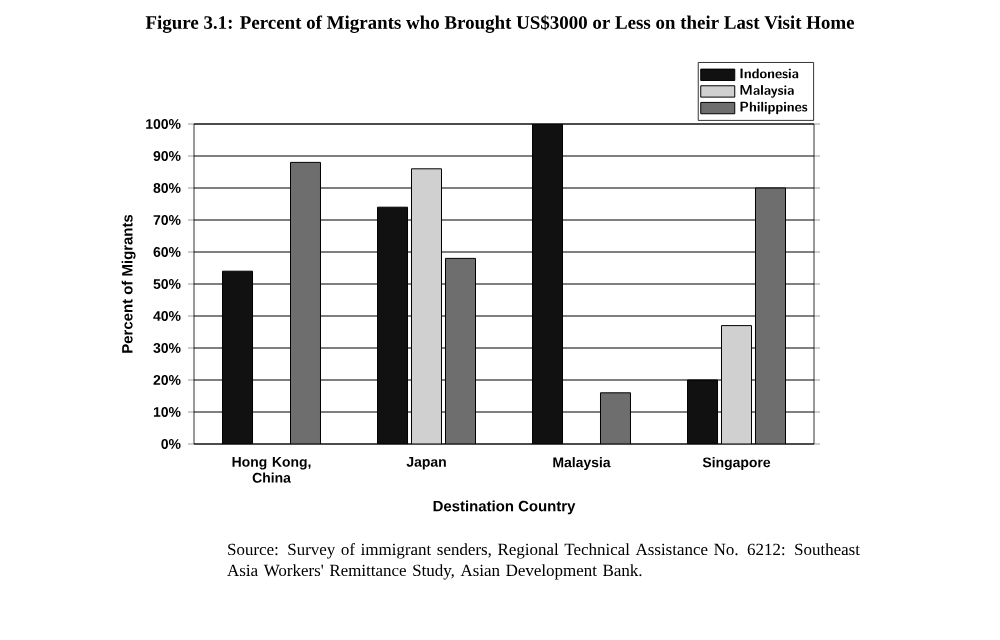  I want to click on source-note: Source: Survey of immigrant senders, Regional Technical Assistance No. 6212: Southeast Asia Workers' Remittance Study, Asian Development Bank., so click(543, 561).